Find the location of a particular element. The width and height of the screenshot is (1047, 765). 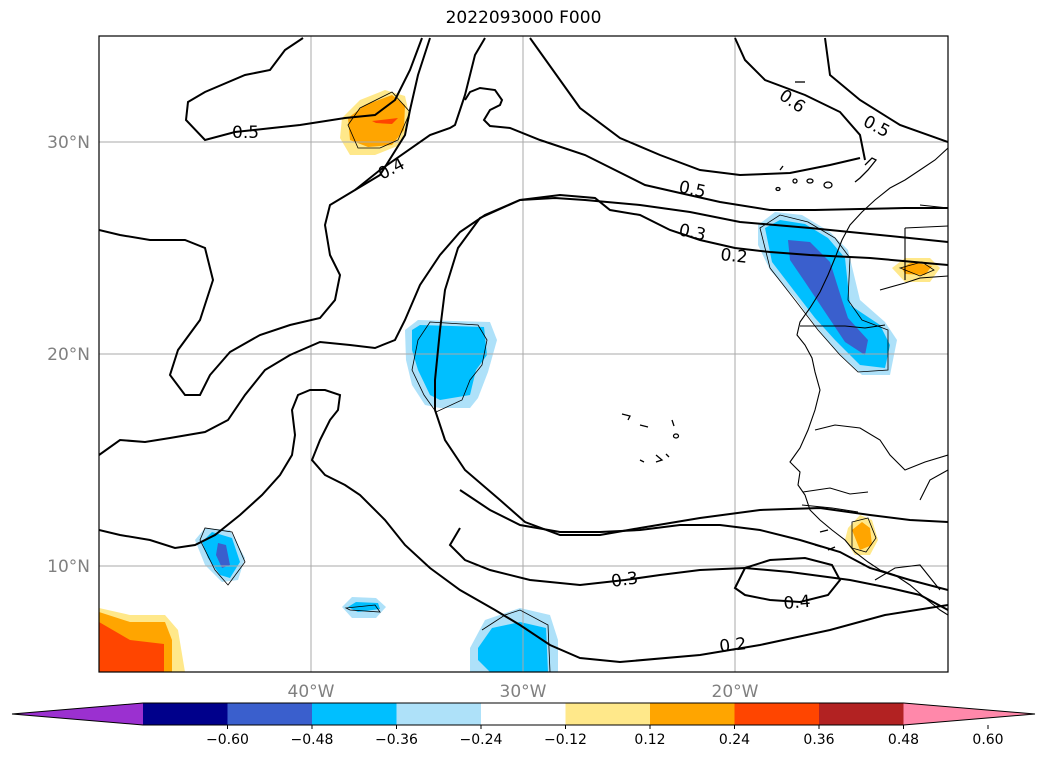

lon-tick-labels: 40°W 30°W 20°W is located at coordinates (523, 692).